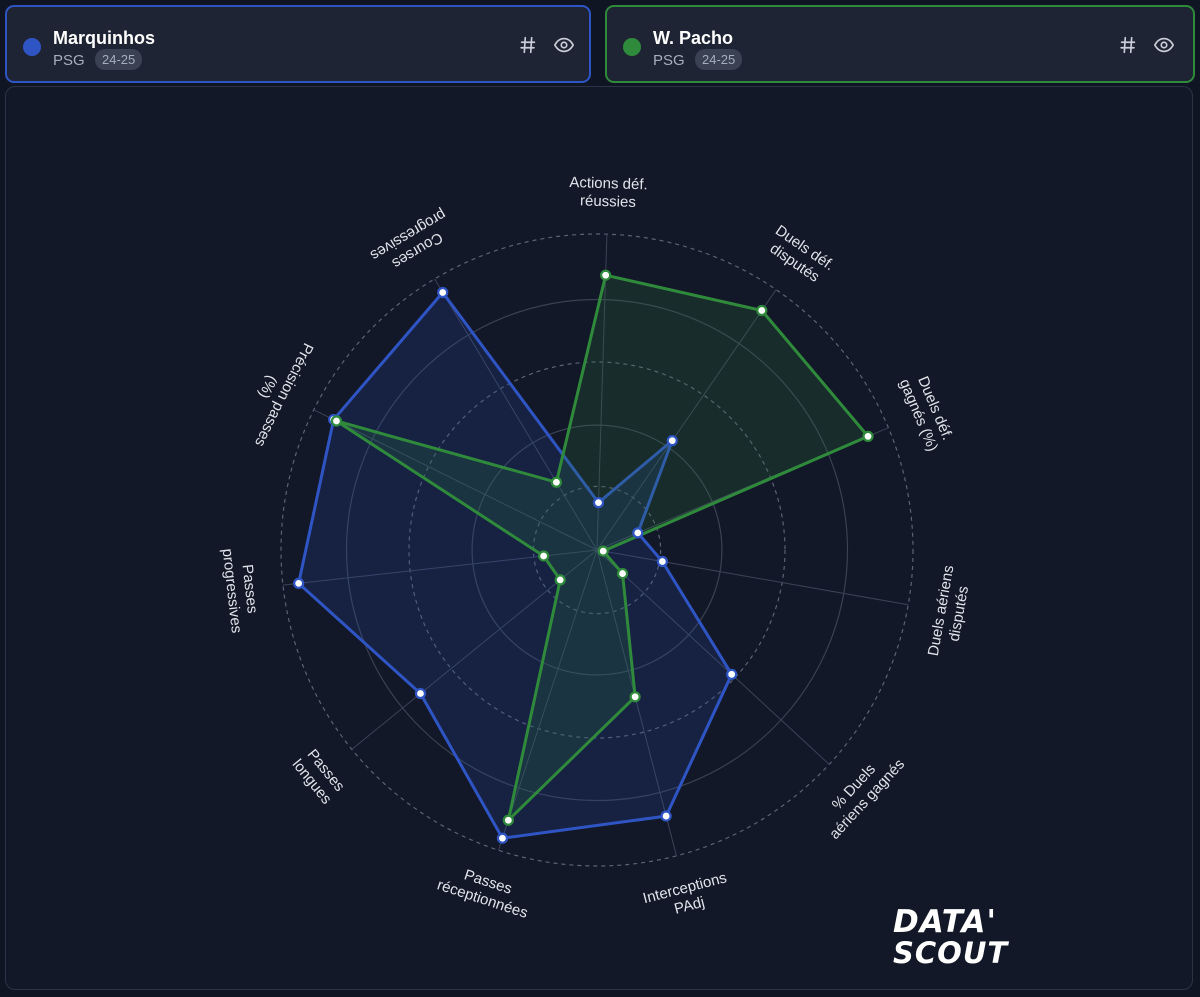 This screenshot has width=1200, height=997. Describe the element at coordinates (799, 255) in the screenshot. I see `axis-label: Duels déf.disputés` at that location.